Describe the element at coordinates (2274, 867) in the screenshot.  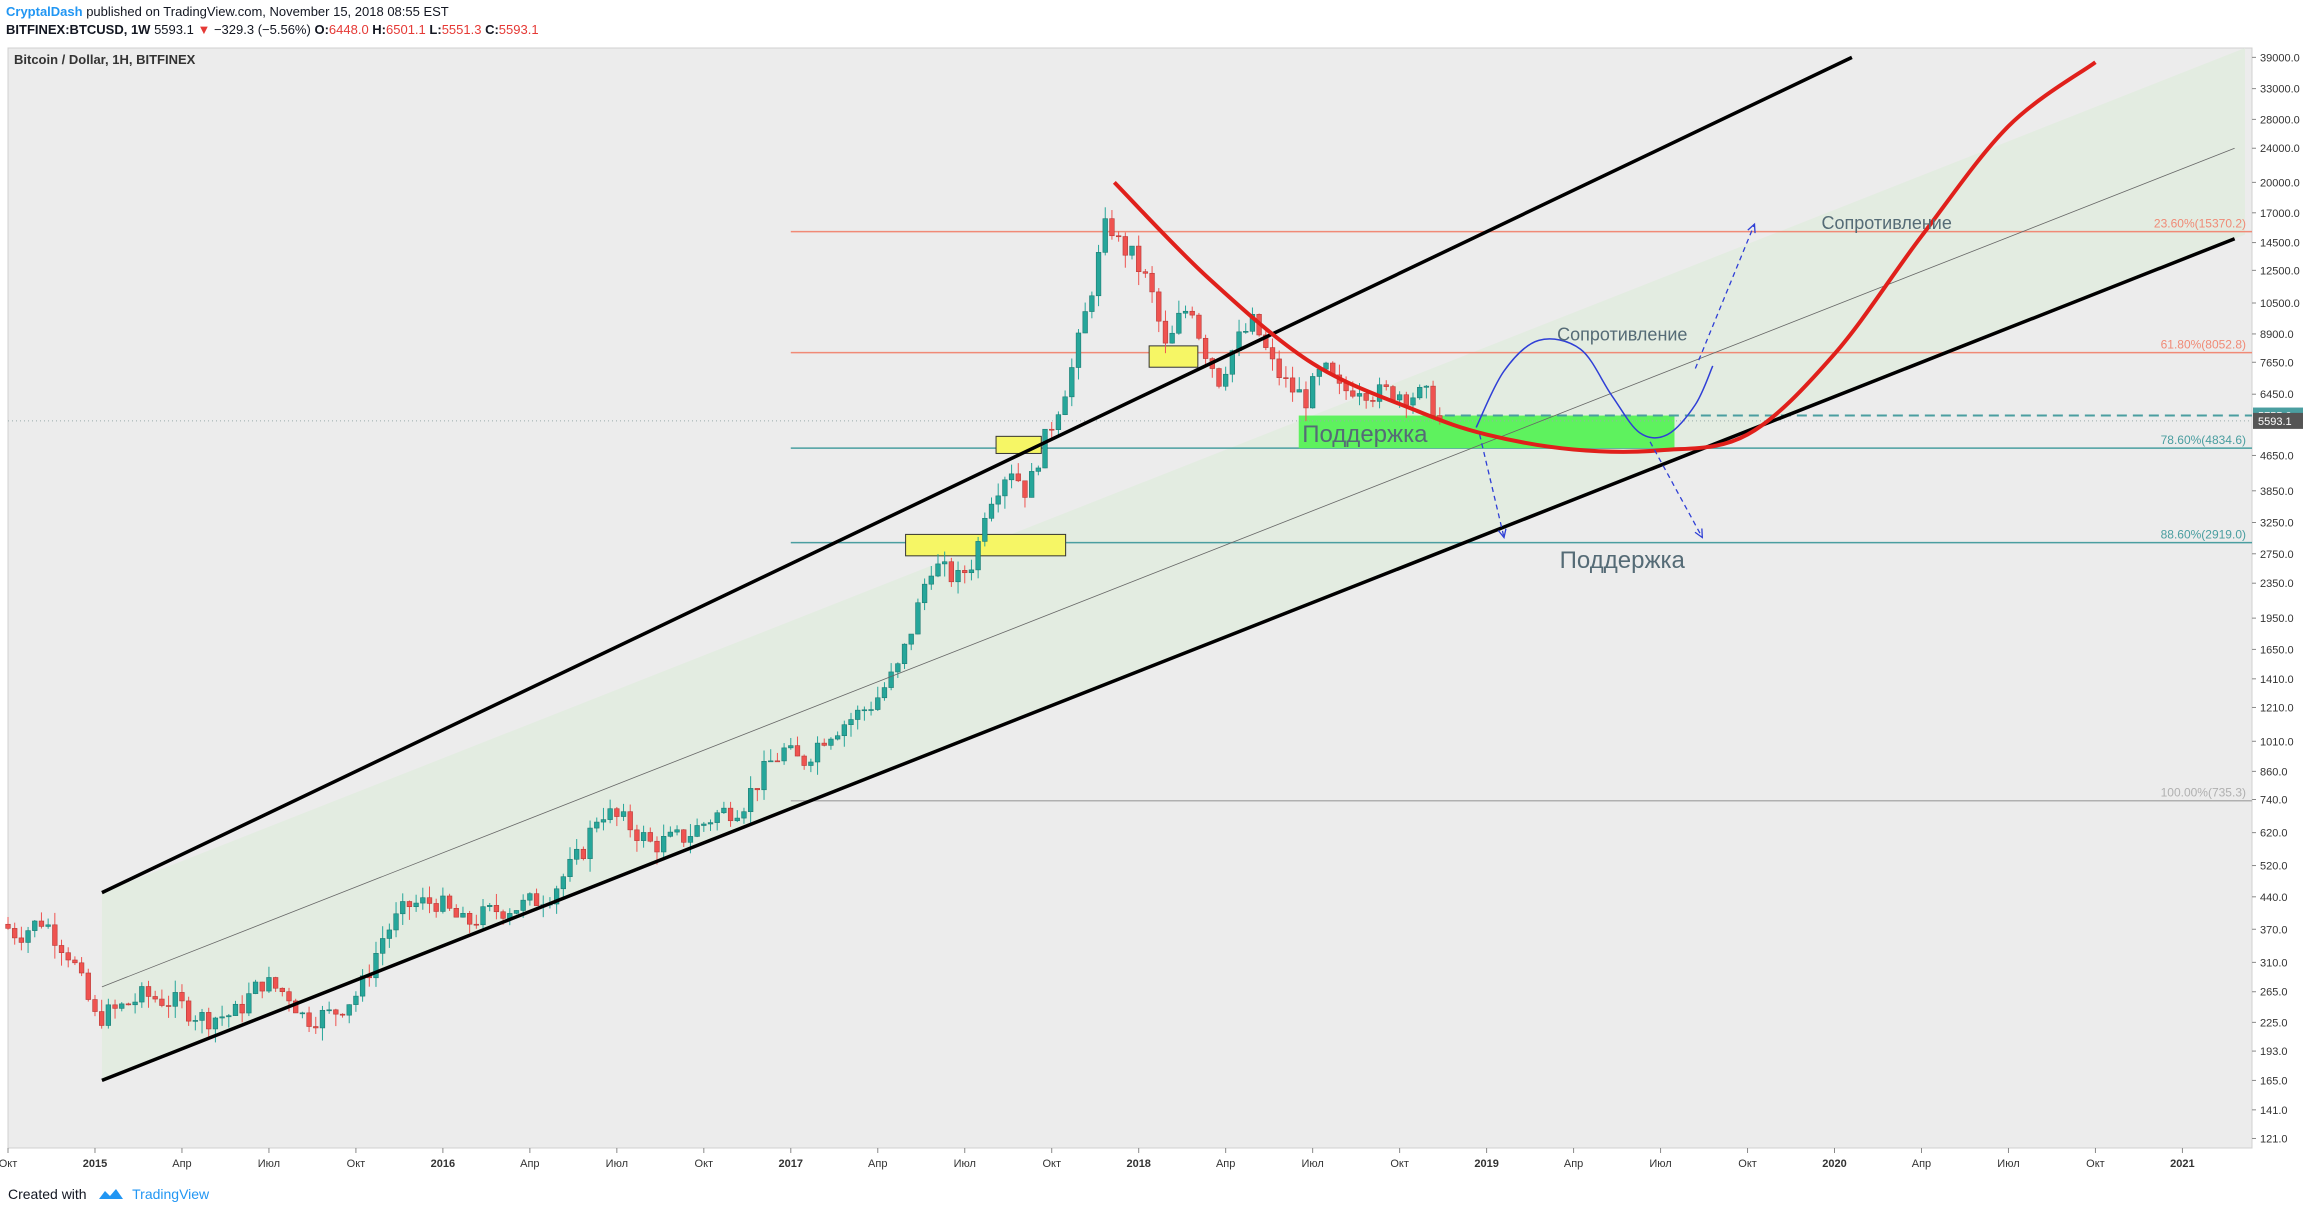
I see `y-tick-label: 520.0` at that location.